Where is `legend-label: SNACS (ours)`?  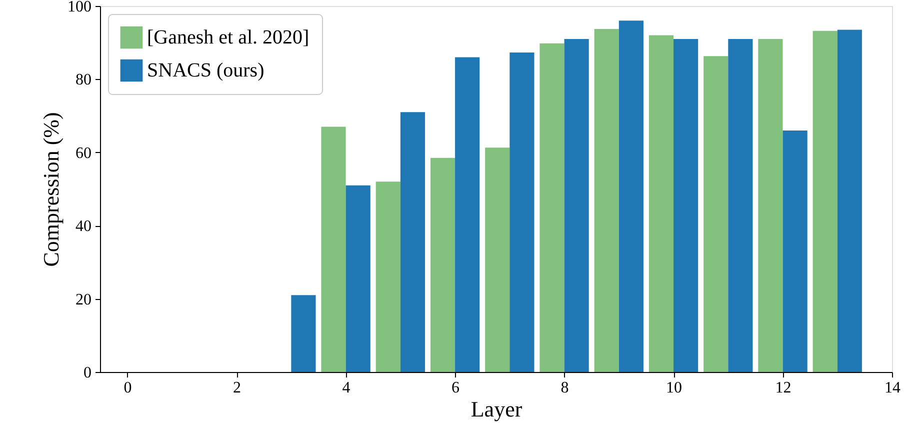
legend-label: SNACS (ours) is located at coordinates (205, 71).